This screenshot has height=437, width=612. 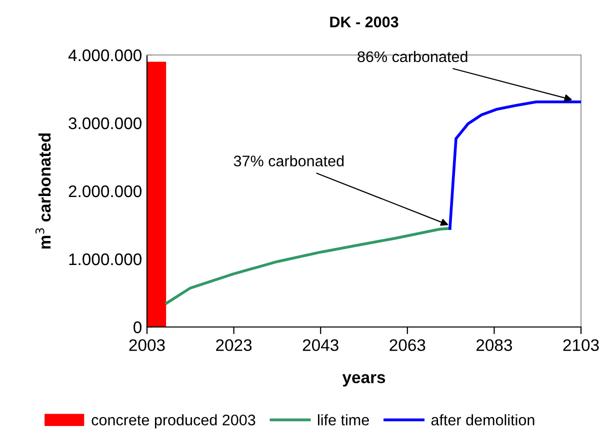 What do you see at coordinates (147, 345) in the screenshot?
I see `x-tick-label: 2003` at bounding box center [147, 345].